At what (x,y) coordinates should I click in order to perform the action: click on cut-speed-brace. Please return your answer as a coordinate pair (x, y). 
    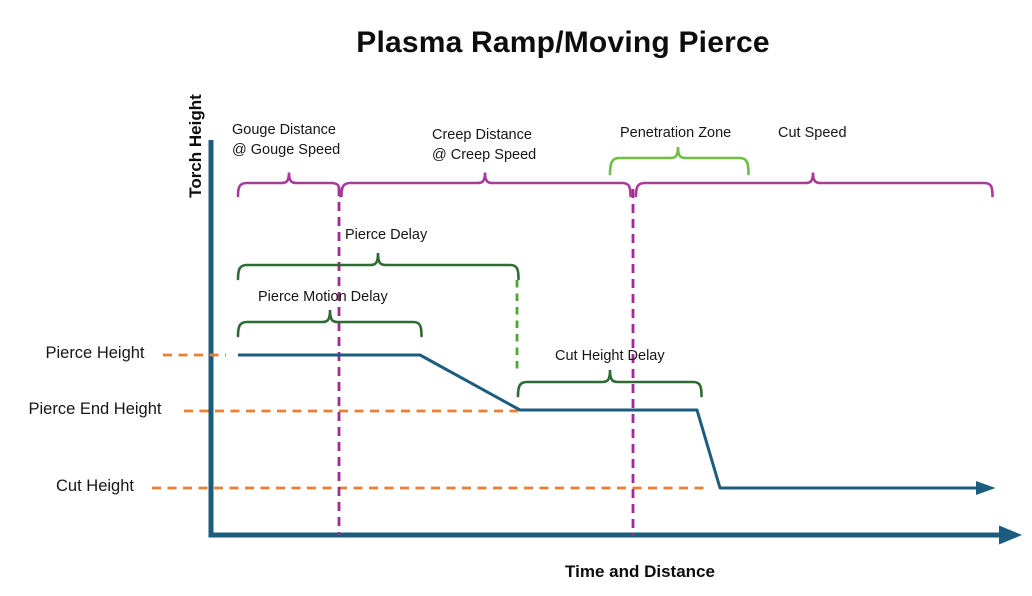
    Looking at the image, I should click on (814, 185).